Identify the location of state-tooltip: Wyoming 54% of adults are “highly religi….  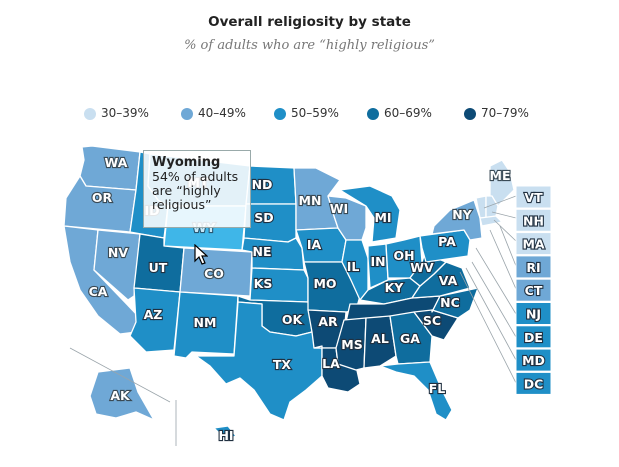
(197, 189).